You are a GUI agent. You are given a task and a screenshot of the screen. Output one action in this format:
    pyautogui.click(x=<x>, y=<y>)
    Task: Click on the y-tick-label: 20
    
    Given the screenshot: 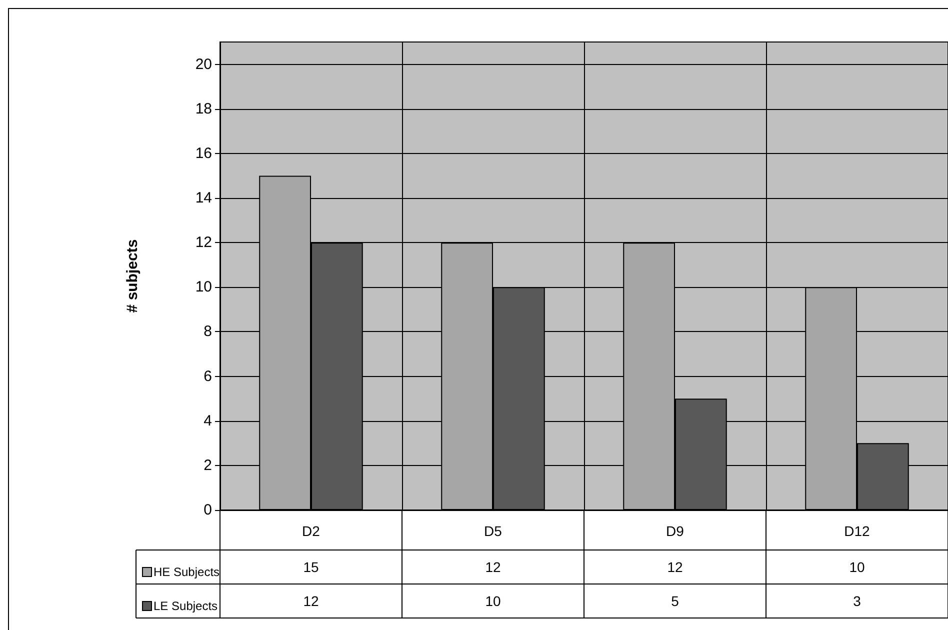 What is the action you would take?
    pyautogui.click(x=203, y=64)
    